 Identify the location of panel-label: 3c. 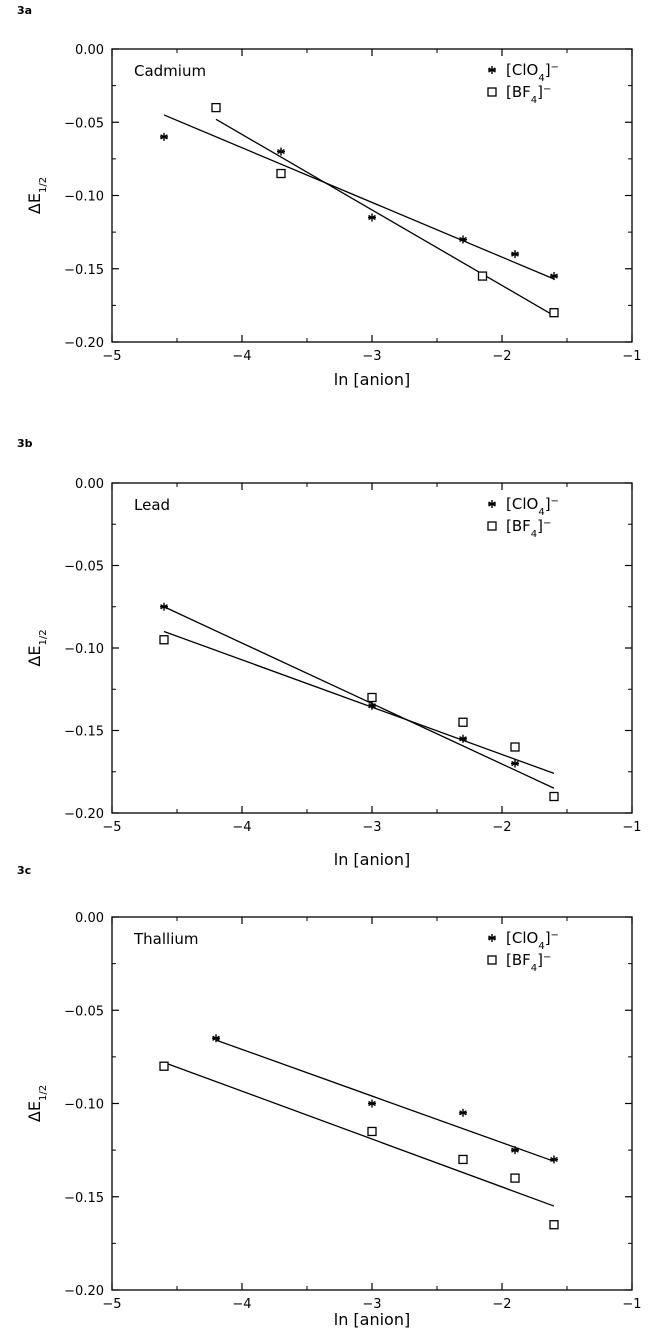
(24, 870).